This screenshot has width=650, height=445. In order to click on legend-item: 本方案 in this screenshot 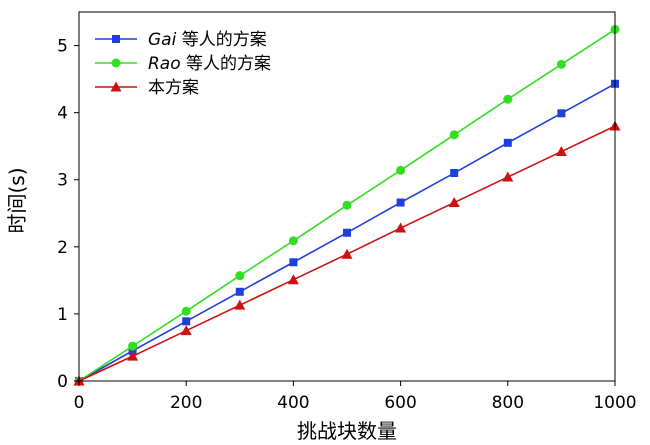, I will do `click(147, 88)`.